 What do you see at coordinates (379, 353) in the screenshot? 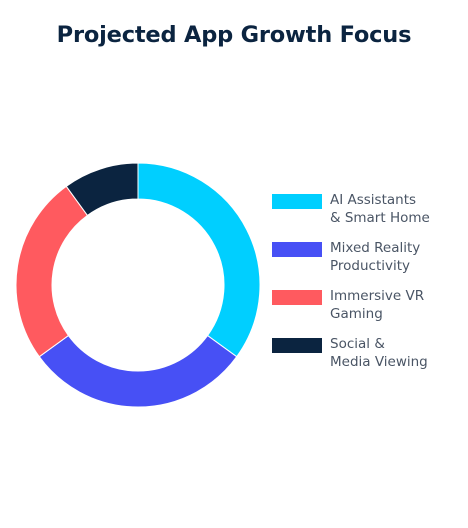
I see `legend-label: Social & Media Viewing` at bounding box center [379, 353].